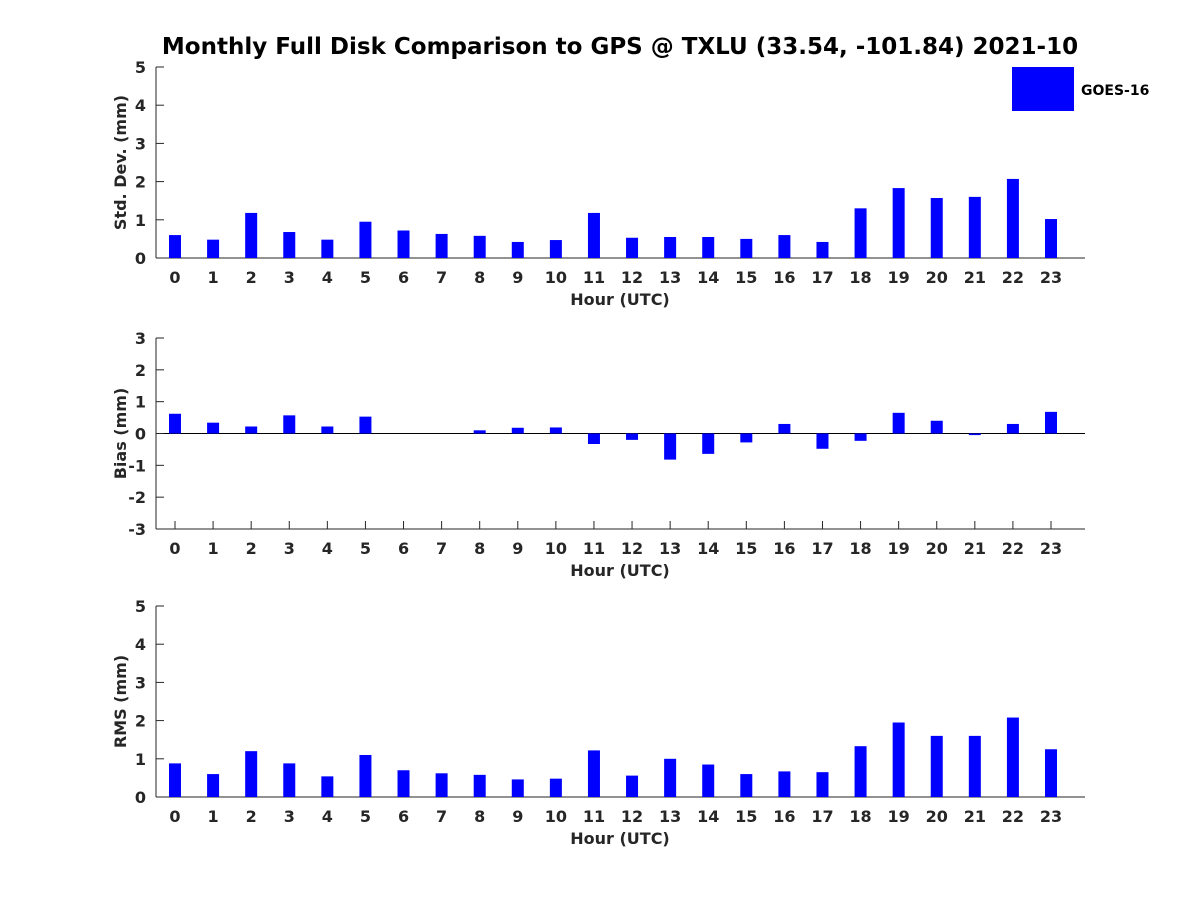 Image resolution: width=1200 pixels, height=900 pixels. What do you see at coordinates (860, 816) in the screenshot?
I see `rms-x-tick-label: 18` at bounding box center [860, 816].